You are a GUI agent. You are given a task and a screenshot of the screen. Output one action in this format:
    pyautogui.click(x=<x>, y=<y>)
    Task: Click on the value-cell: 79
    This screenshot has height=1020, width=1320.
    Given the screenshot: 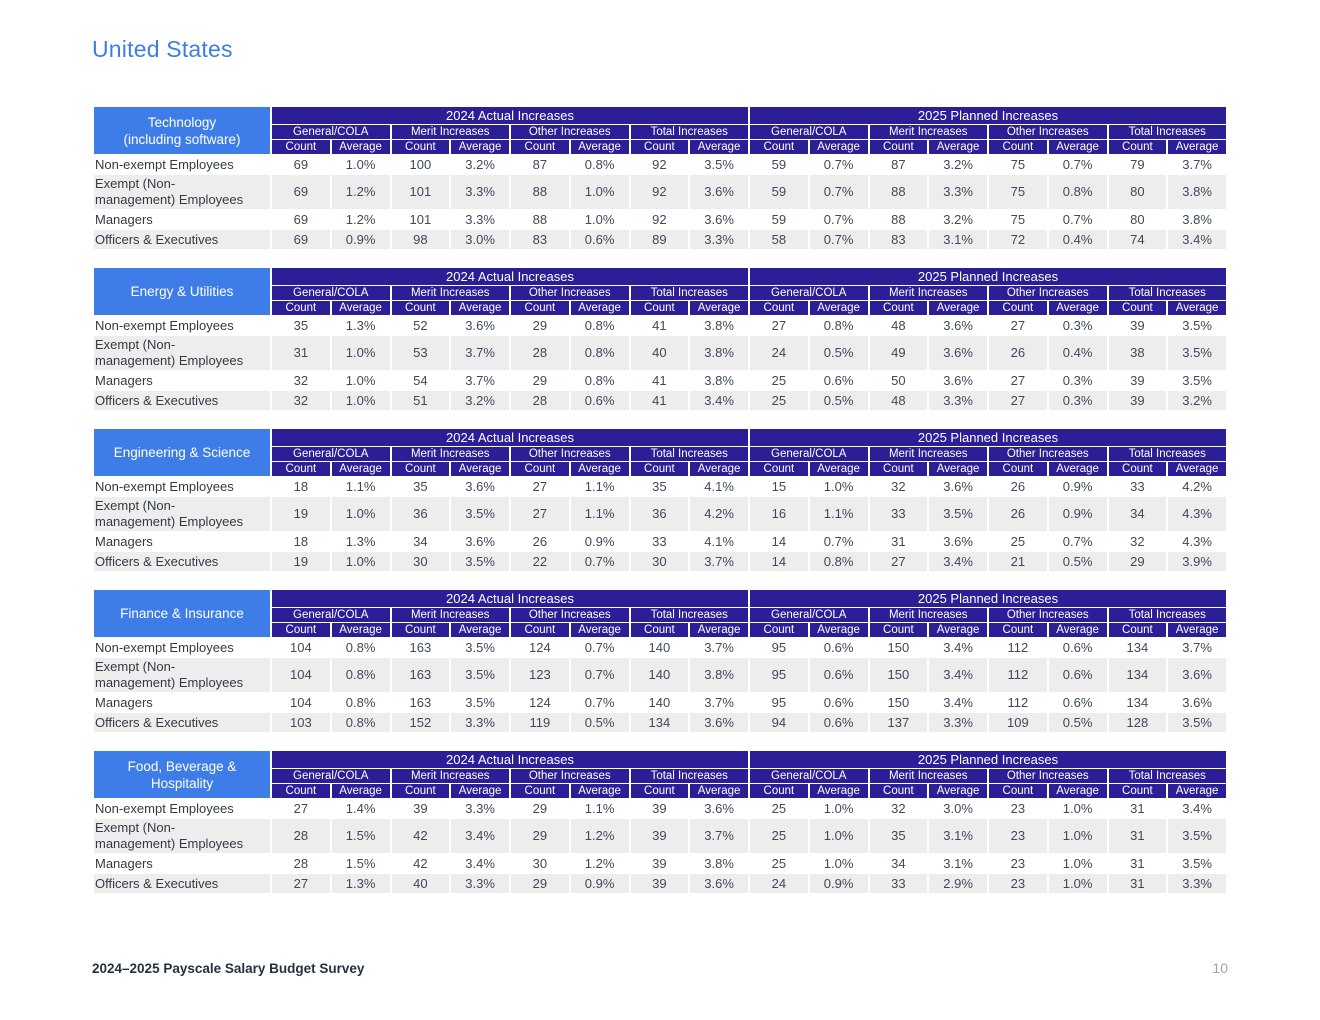 What is the action you would take?
    pyautogui.click(x=1137, y=164)
    